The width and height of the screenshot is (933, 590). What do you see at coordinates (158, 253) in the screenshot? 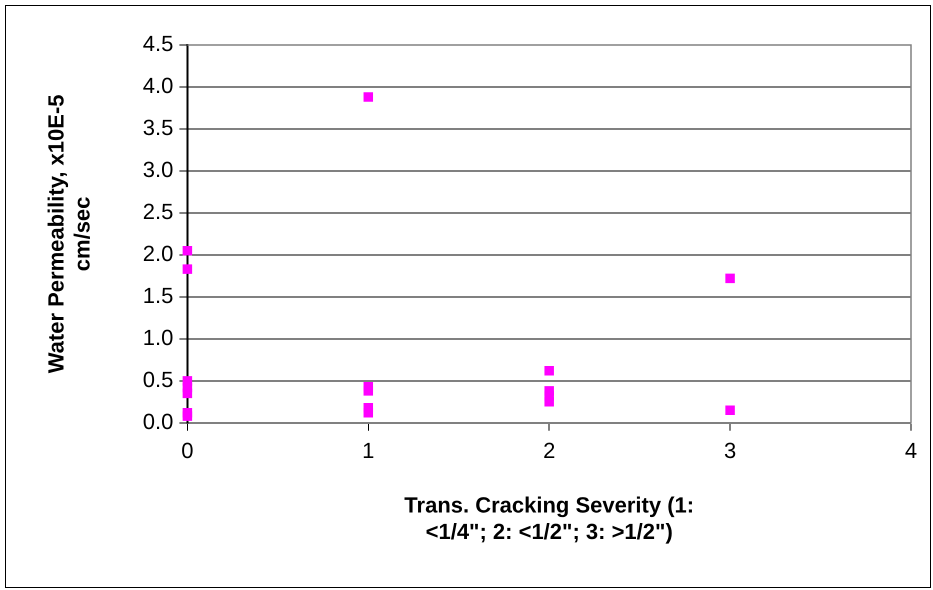
I see `y-tick-label: 2.0` at bounding box center [158, 253].